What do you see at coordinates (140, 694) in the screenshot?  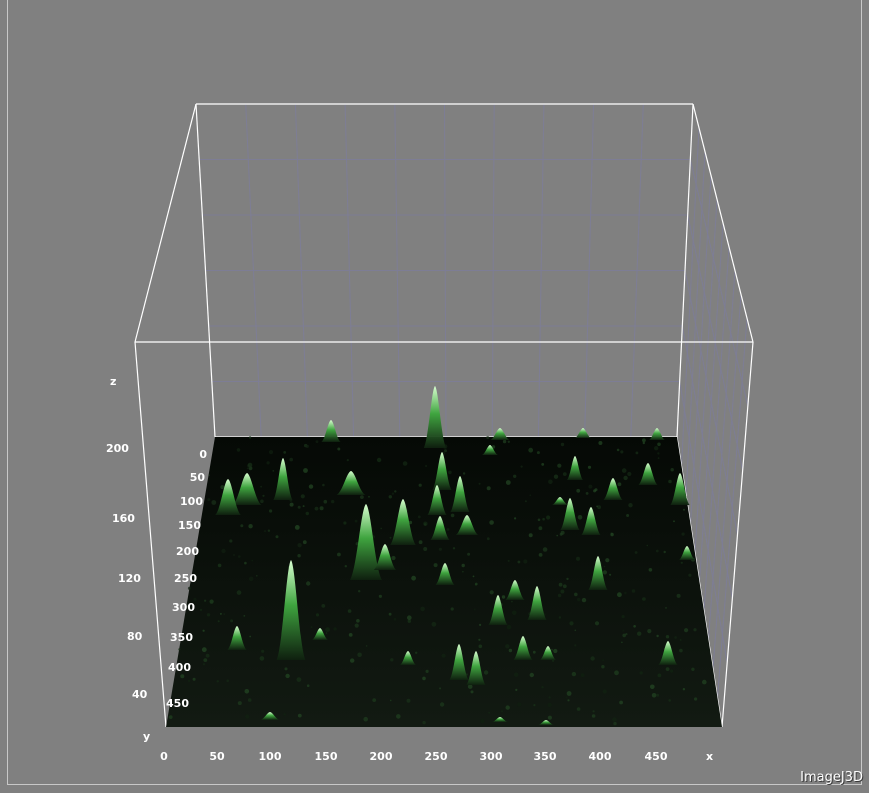 I see `z-tick-label: 40` at bounding box center [140, 694].